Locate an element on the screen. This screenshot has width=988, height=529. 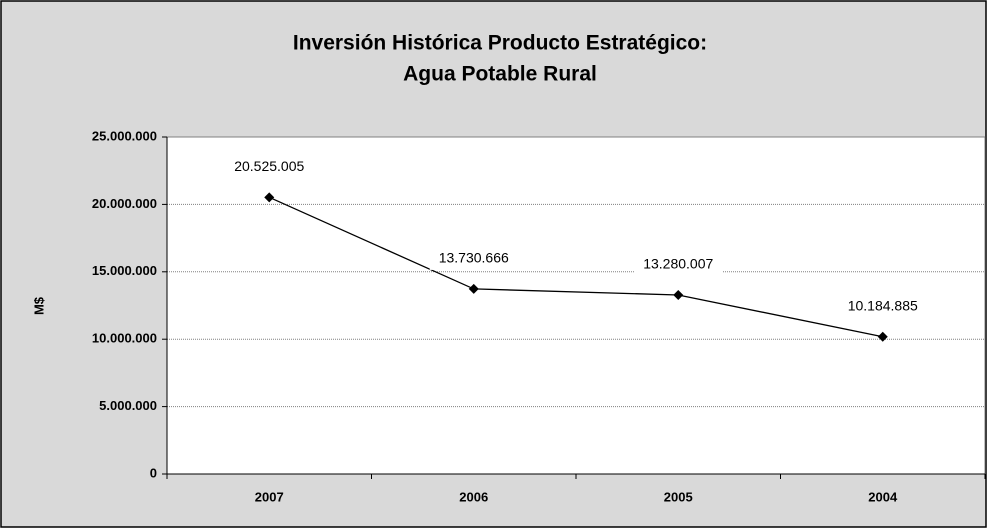
y-tick-label: 15.000.000 is located at coordinates (124, 270).